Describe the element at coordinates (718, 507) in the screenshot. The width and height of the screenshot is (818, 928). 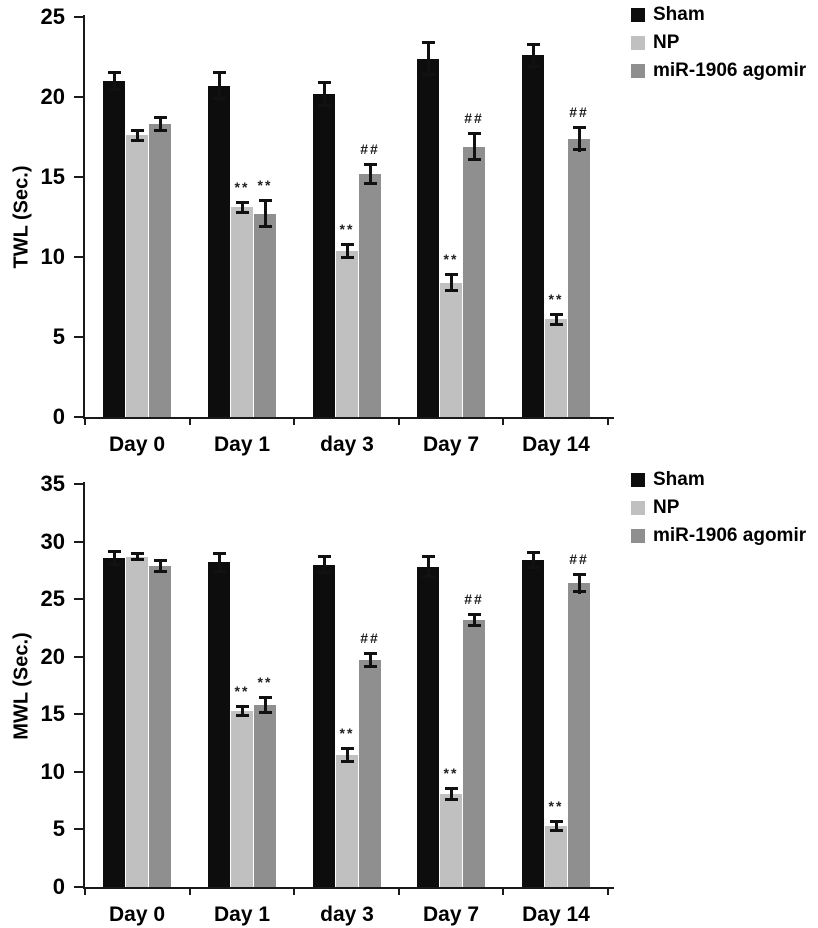
I see `legend-item-np: NP` at that location.